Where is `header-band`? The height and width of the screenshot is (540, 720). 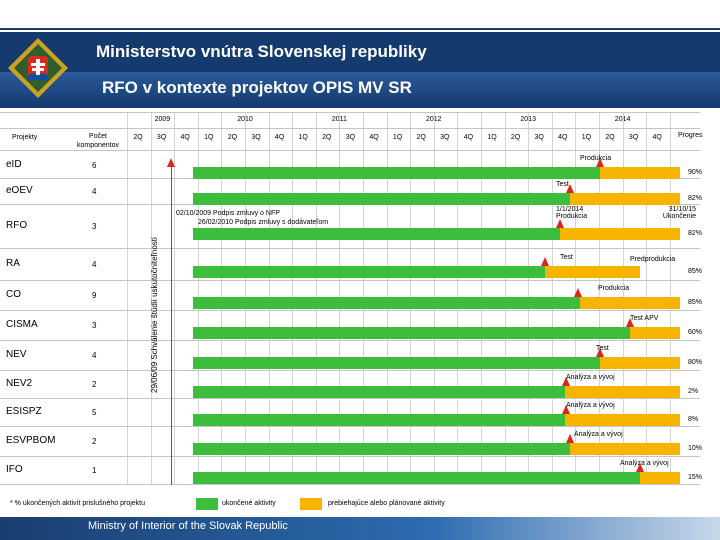
header-band is located at coordinates (360, 52).